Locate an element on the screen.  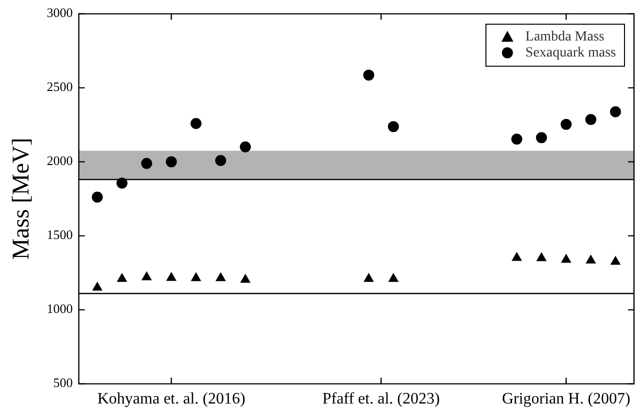
y-tick-label: 1000 is located at coordinates (59, 308).